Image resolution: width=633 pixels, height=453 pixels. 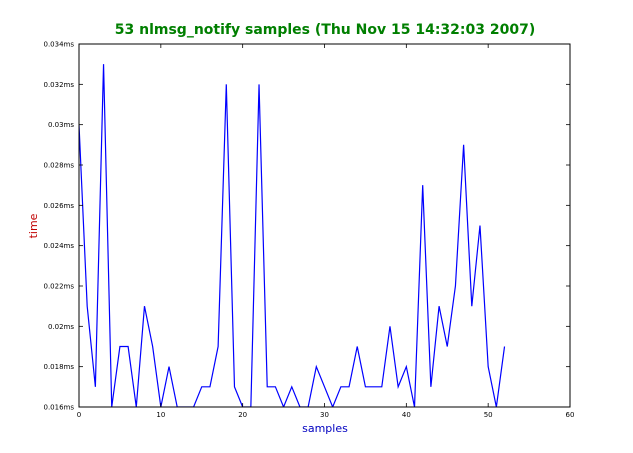 I want to click on x-axis-label: samples, so click(x=325, y=428).